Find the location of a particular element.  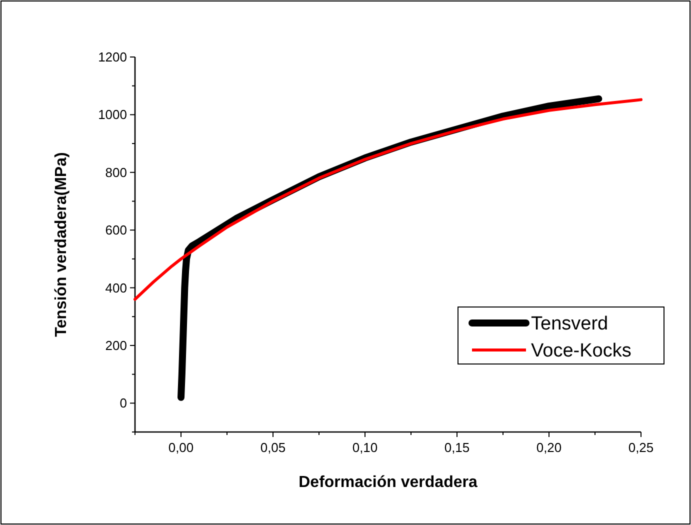

legend-label: Tensverd is located at coordinates (569, 324).